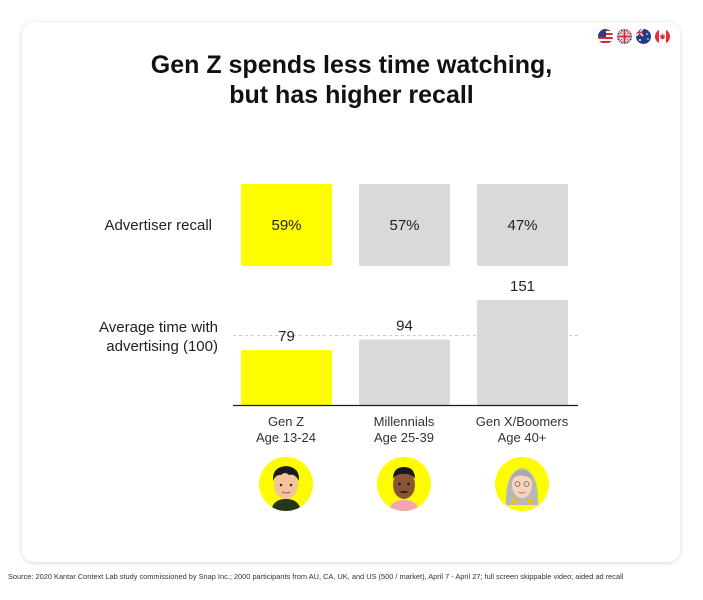  I want to click on market-flags, so click(634, 36).